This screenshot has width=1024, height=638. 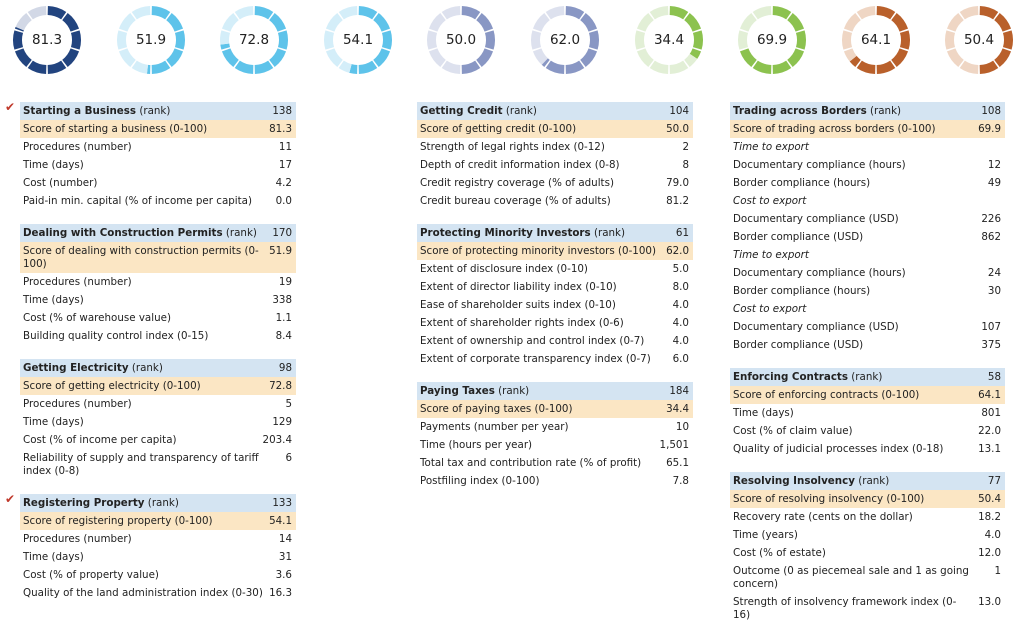 What do you see at coordinates (794, 480) in the screenshot?
I see `section-title: Resolving Insolvency` at bounding box center [794, 480].